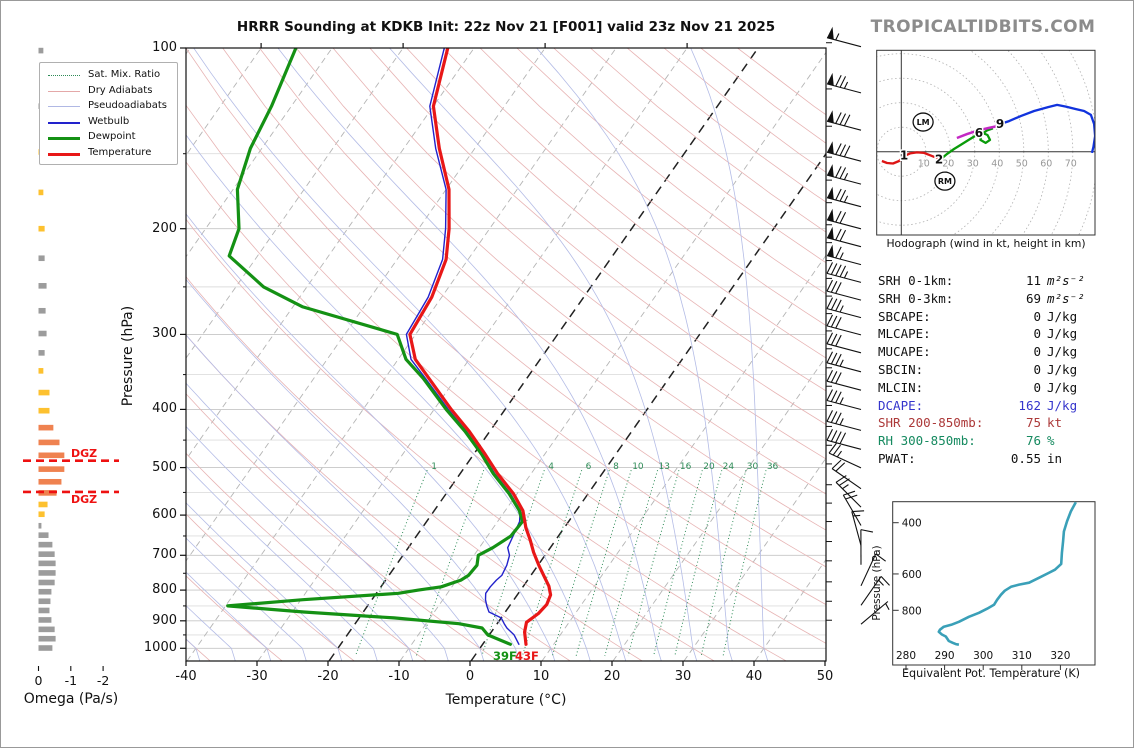  What do you see at coordinates (927, 441) in the screenshot?
I see `stats-label: RH 300-850mb:` at bounding box center [927, 441].